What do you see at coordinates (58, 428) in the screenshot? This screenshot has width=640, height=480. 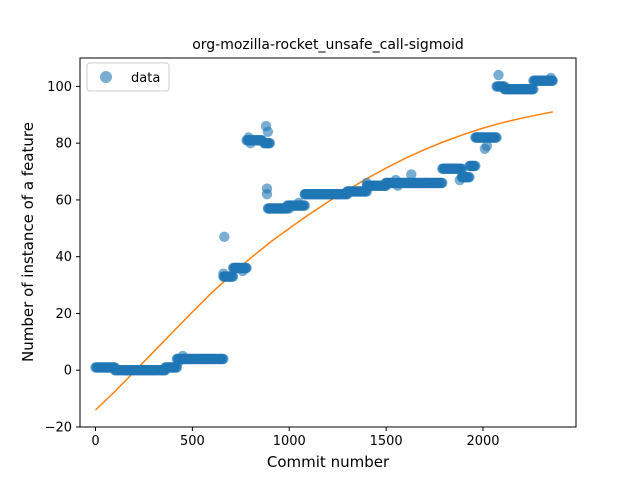 I see `y-tick-label: −20` at bounding box center [58, 428].